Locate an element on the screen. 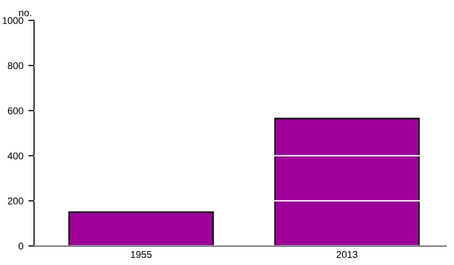 This screenshot has width=454, height=265. y-tick-label: 0 is located at coordinates (21, 246).